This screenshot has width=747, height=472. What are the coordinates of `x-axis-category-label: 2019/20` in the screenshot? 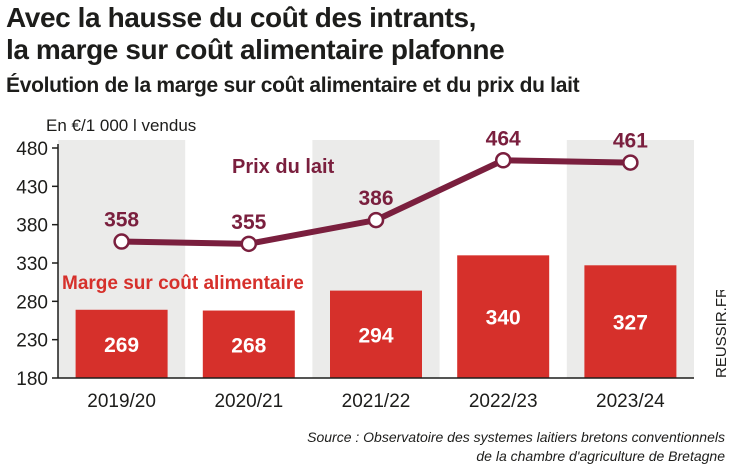 It's located at (121, 401).